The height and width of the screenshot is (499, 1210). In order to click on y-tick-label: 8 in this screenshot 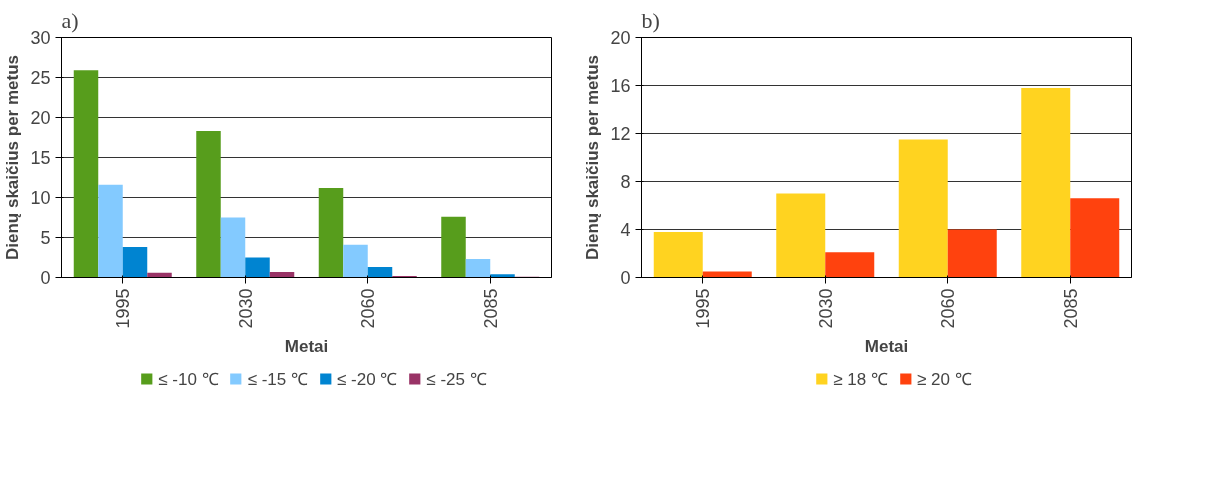, I will do `click(625, 182)`.